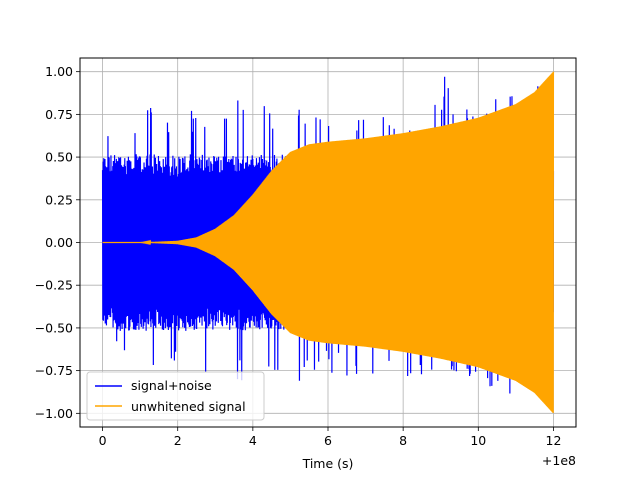  I want to click on x-tick-label: 2, so click(178, 440).